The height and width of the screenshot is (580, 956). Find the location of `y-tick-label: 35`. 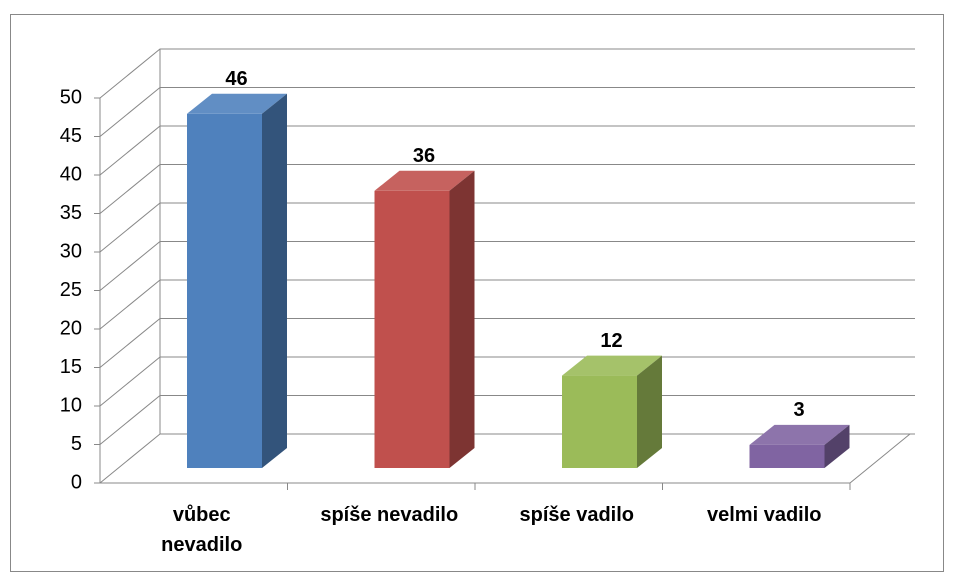

y-tick-label: 35 is located at coordinates (71, 213).